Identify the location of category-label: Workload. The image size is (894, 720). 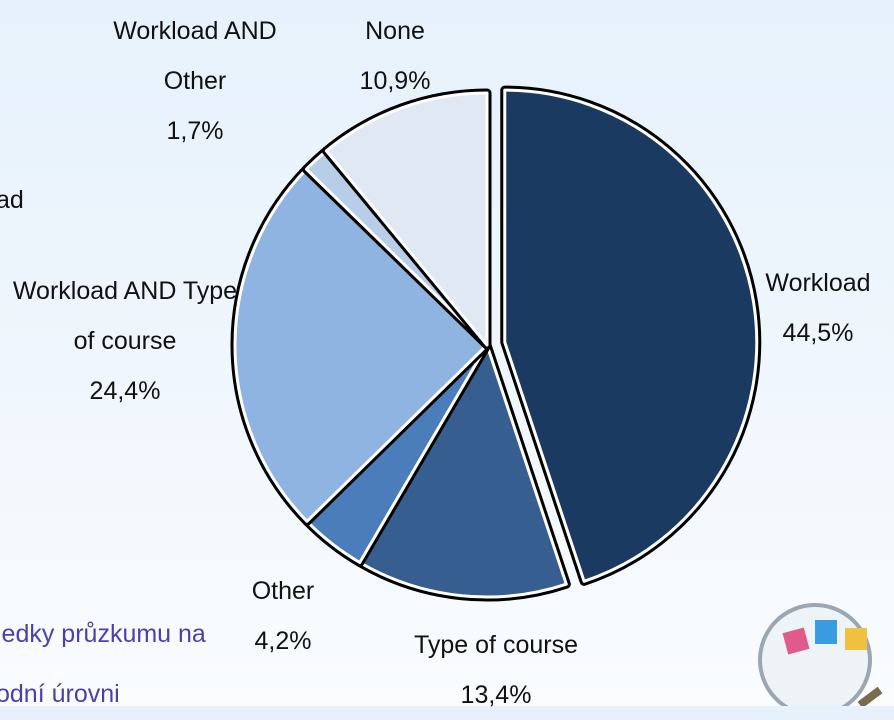
(818, 283).